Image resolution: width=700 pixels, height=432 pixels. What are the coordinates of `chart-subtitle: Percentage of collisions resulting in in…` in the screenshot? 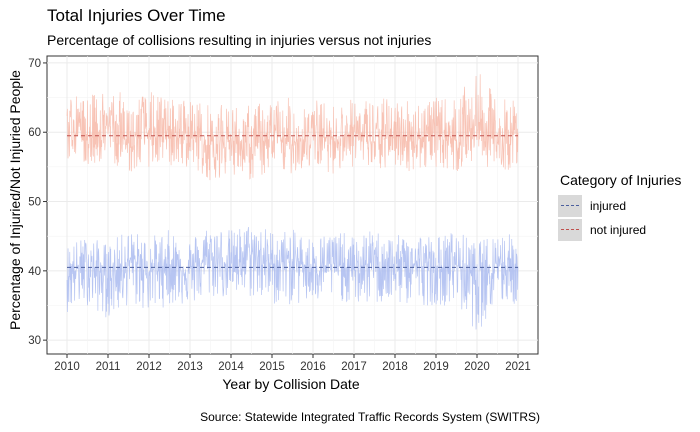 It's located at (239, 40).